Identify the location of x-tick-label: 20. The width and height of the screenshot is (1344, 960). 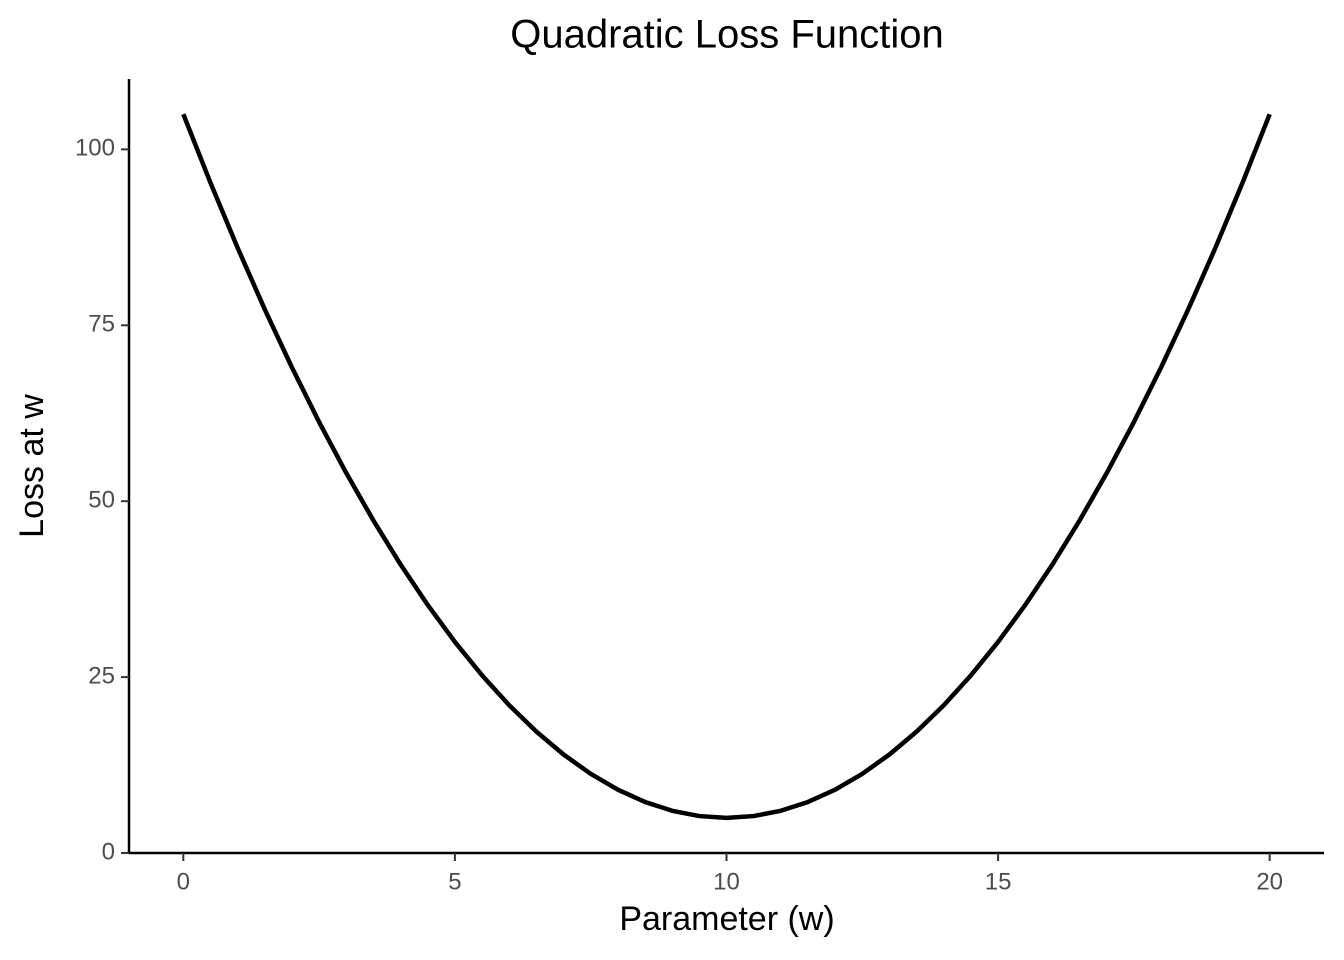
(1269, 881).